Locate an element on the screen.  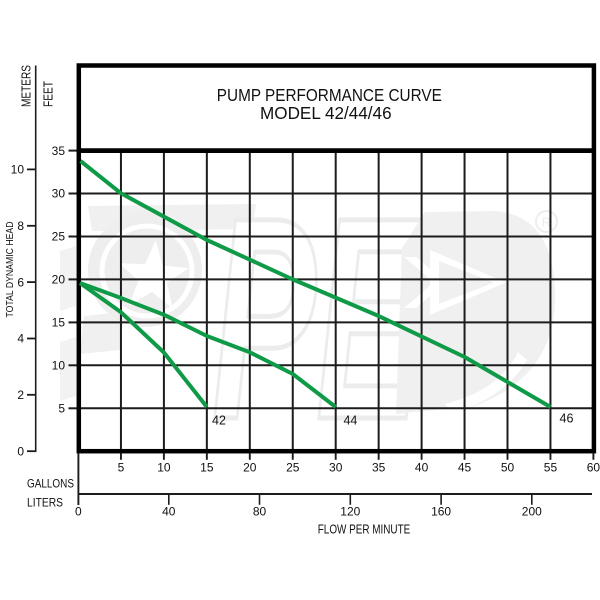
svg-text: 6 is located at coordinates (20, 282).